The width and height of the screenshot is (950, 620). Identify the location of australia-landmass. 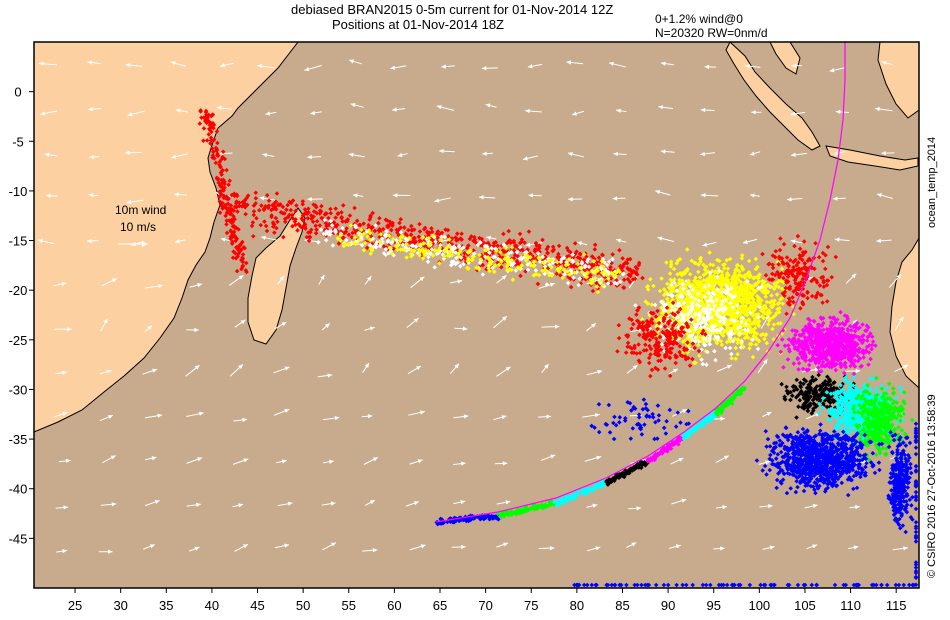
(904, 313).